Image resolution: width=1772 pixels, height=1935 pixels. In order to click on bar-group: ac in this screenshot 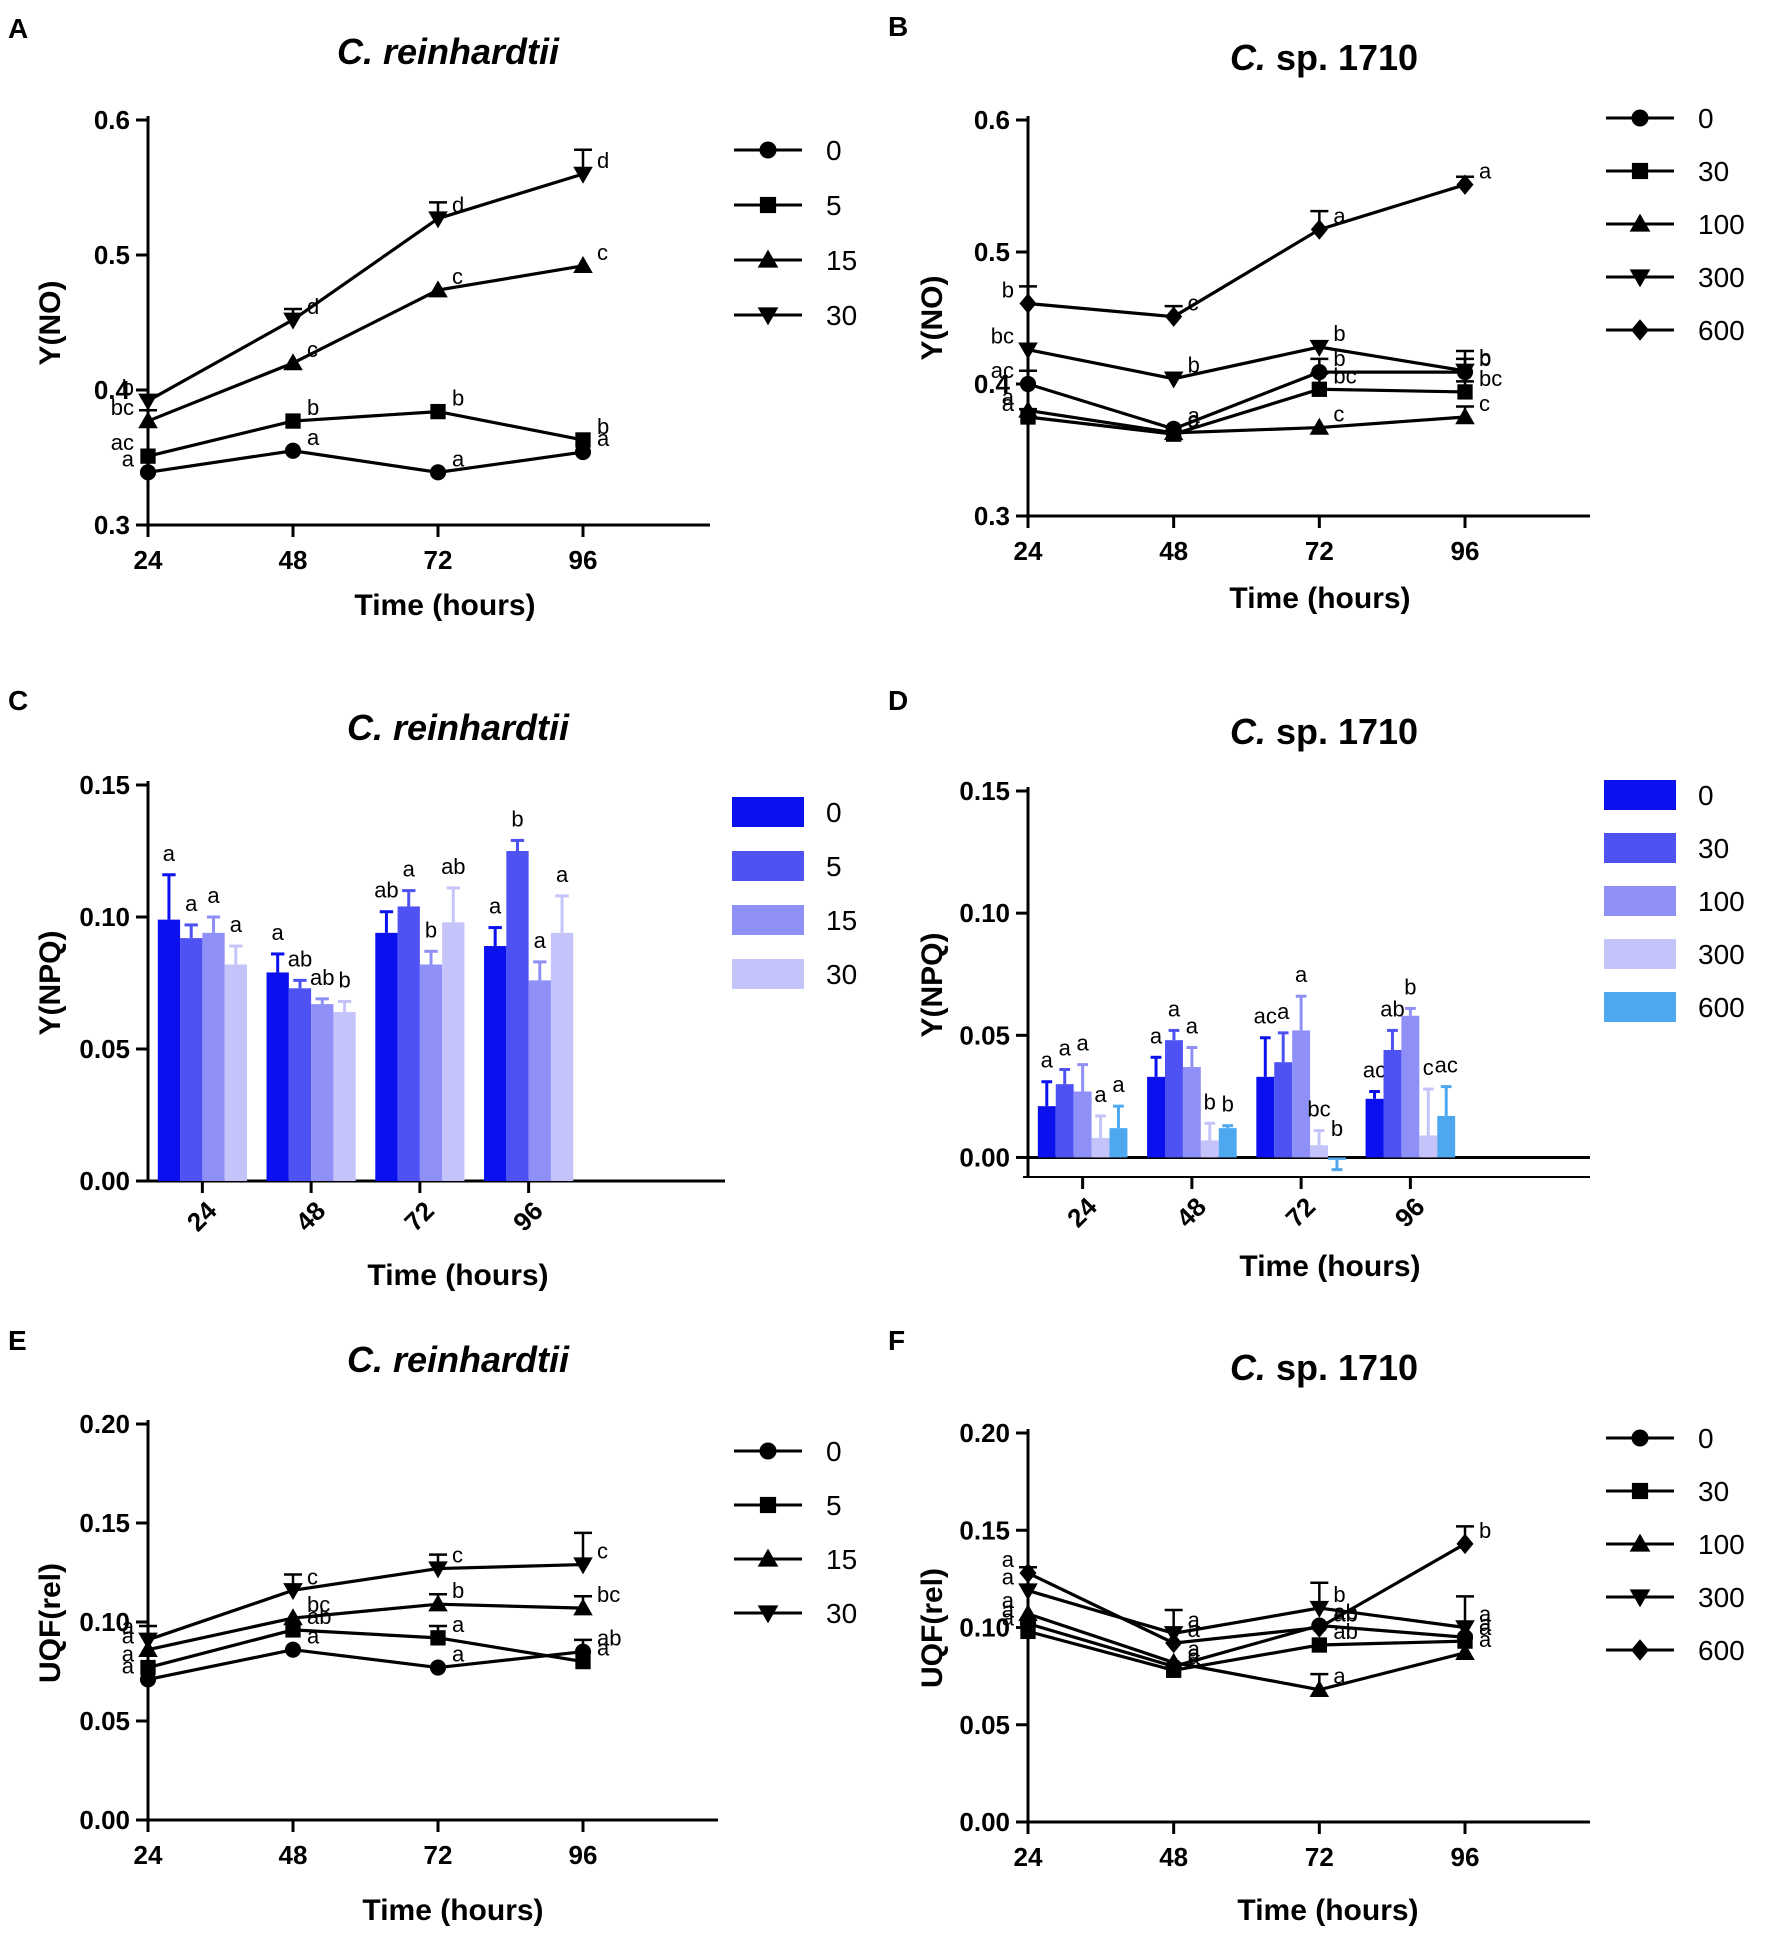, I will do `click(1374, 1107)`.